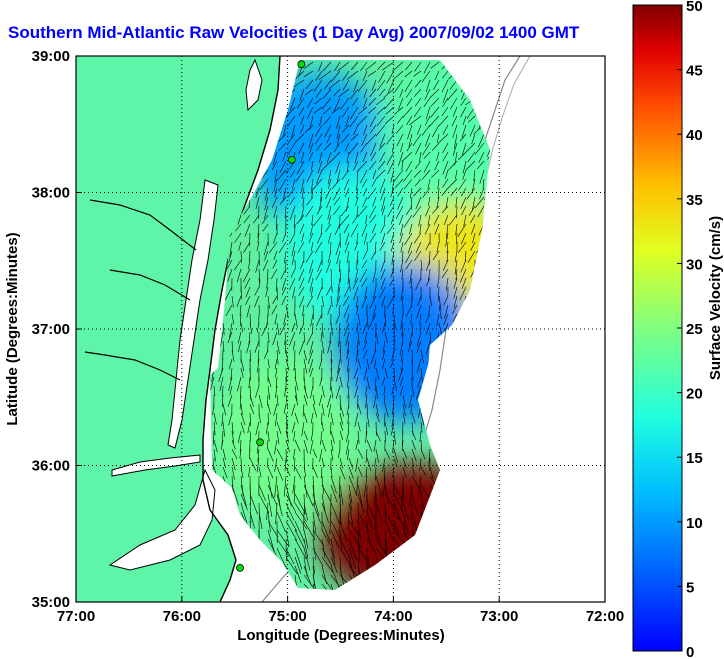 The image size is (724, 659). Describe the element at coordinates (150, 285) in the screenshot. I see `rappahannock-river` at that location.